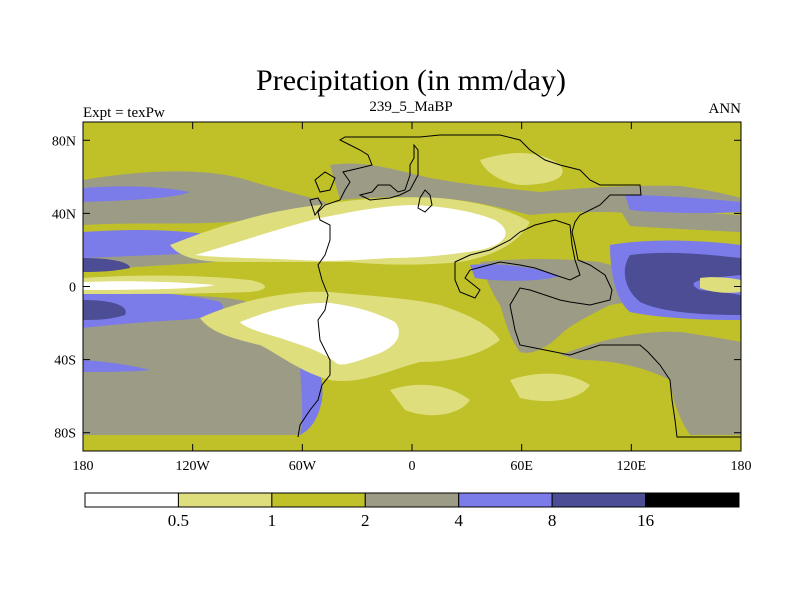  What do you see at coordinates (136, 194) in the screenshot?
I see `blue-band-north-pacific` at bounding box center [136, 194].